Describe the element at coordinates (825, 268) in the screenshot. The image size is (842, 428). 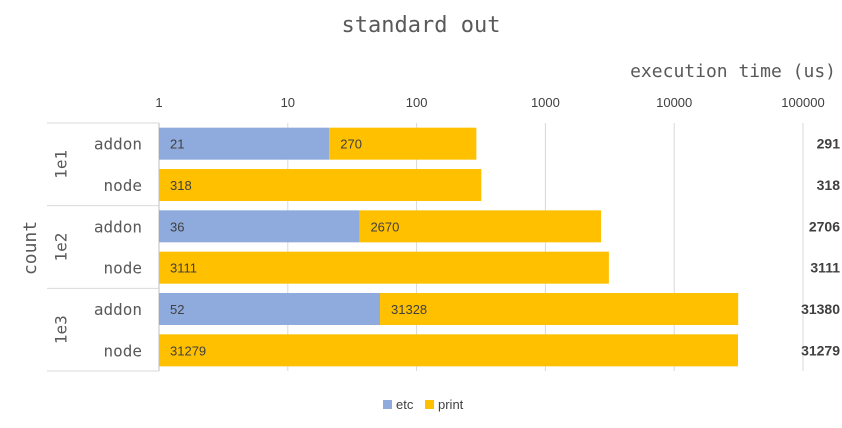
I see `total-label: 3111` at that location.